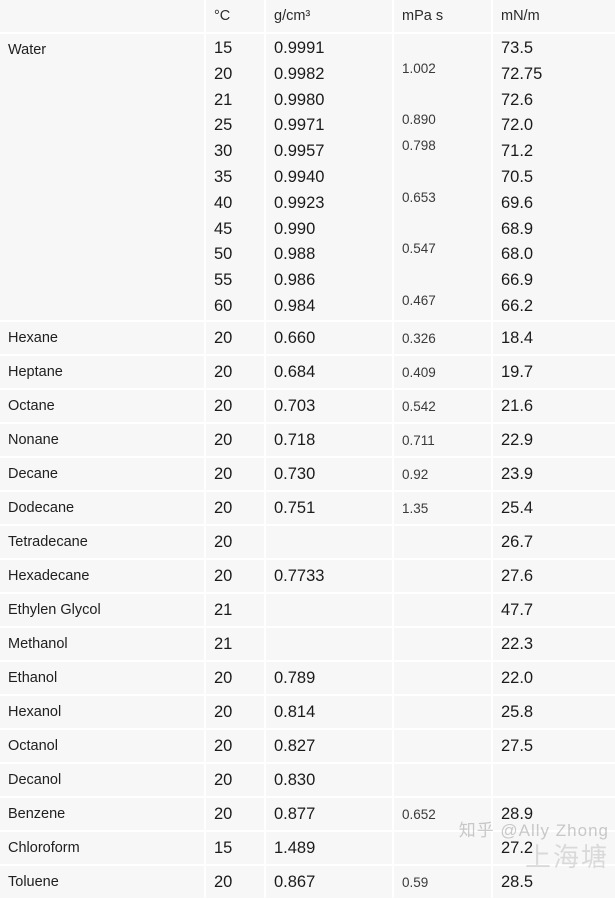 This screenshot has height=900, width=615. I want to click on cell-substance: Decane, so click(103, 474).